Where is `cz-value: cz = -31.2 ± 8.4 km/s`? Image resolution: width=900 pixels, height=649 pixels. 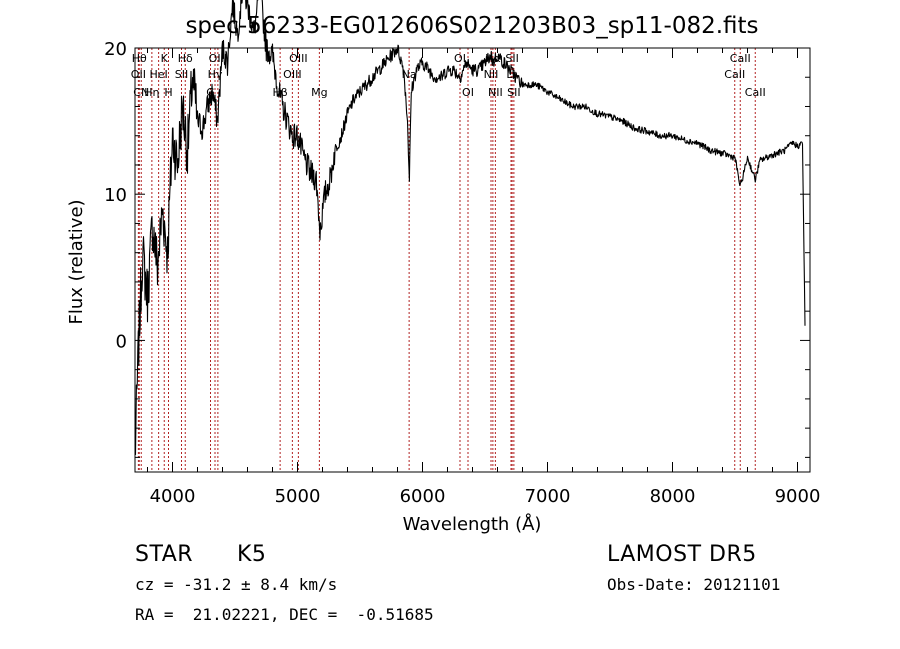 cz-value: cz = -31.2 ± 8.4 km/s is located at coordinates (236, 584).